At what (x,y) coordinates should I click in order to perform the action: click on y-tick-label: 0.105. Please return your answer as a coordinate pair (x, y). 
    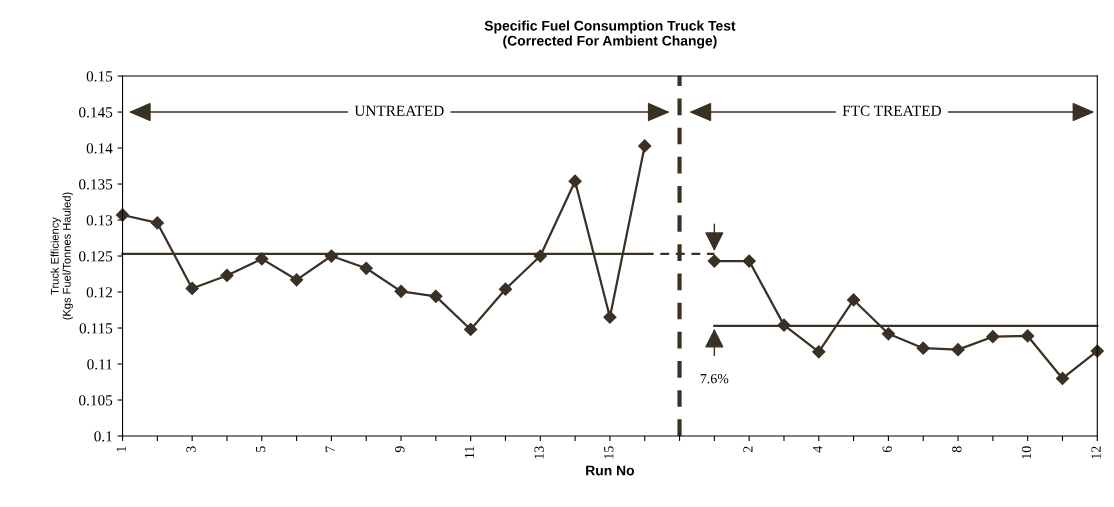
    Looking at the image, I should click on (96, 400).